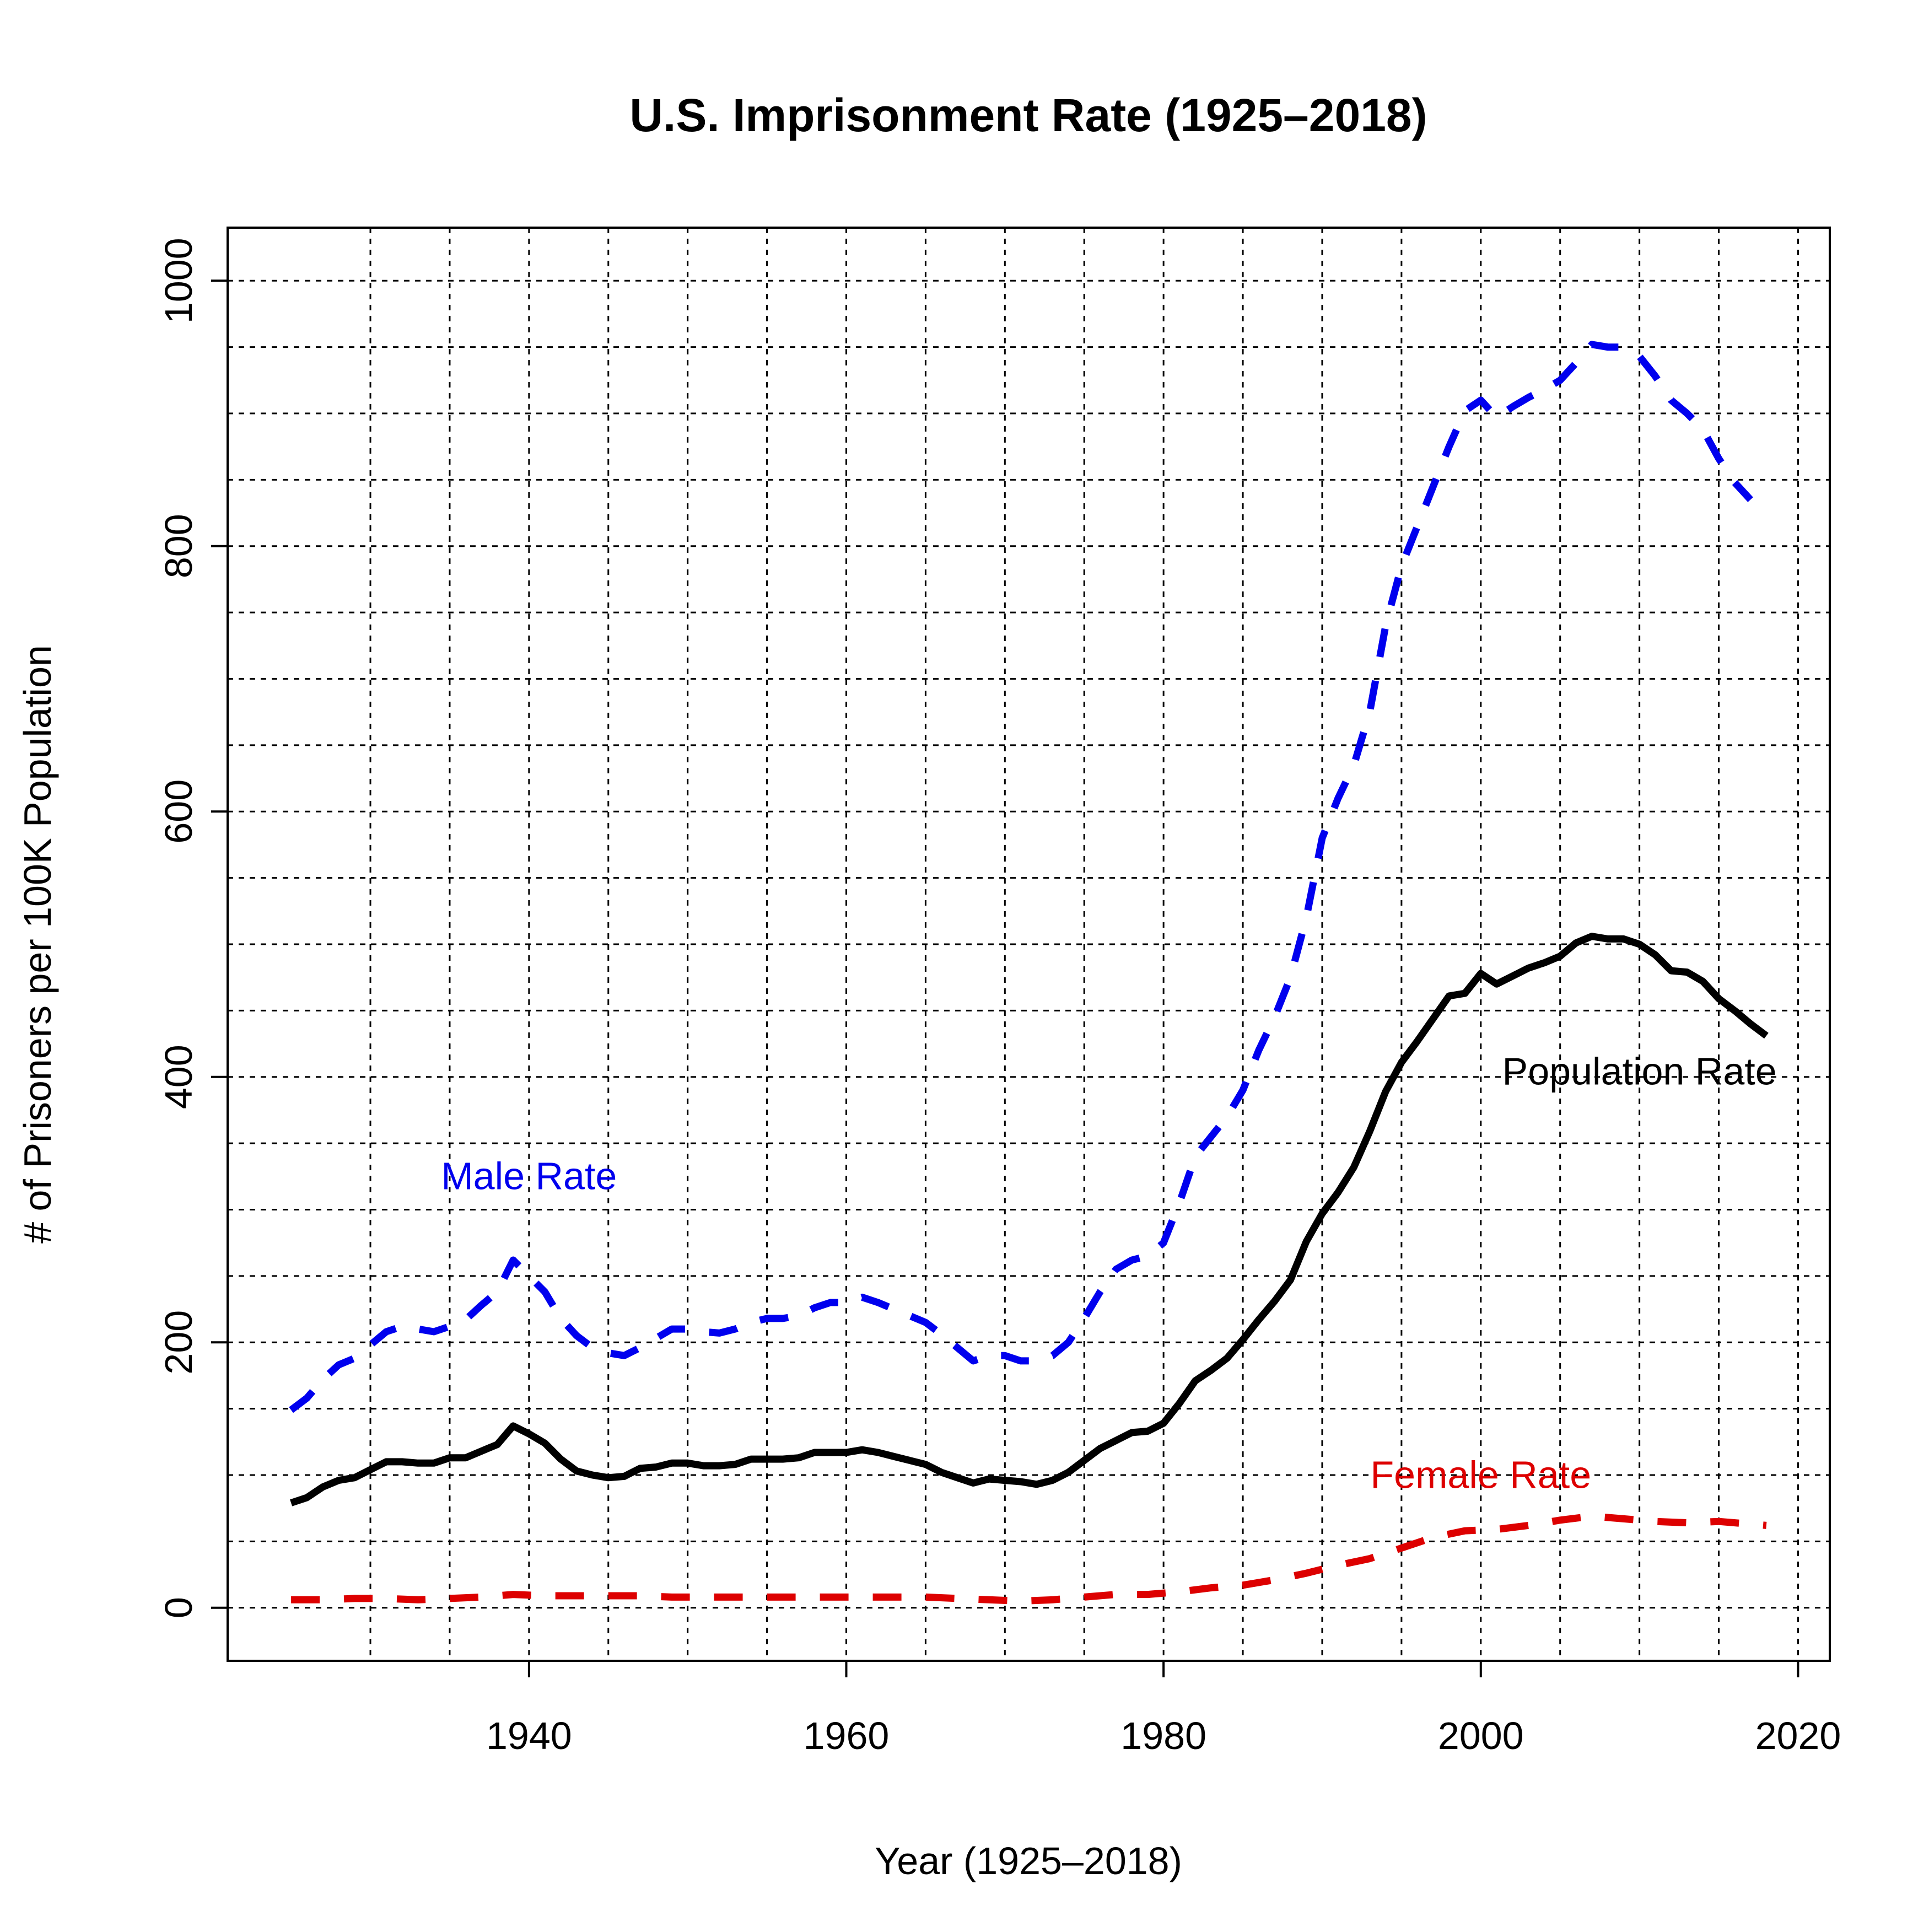 The height and width of the screenshot is (1932, 1929). What do you see at coordinates (178, 1607) in the screenshot?
I see `y-tick-label-0: 0` at bounding box center [178, 1607].